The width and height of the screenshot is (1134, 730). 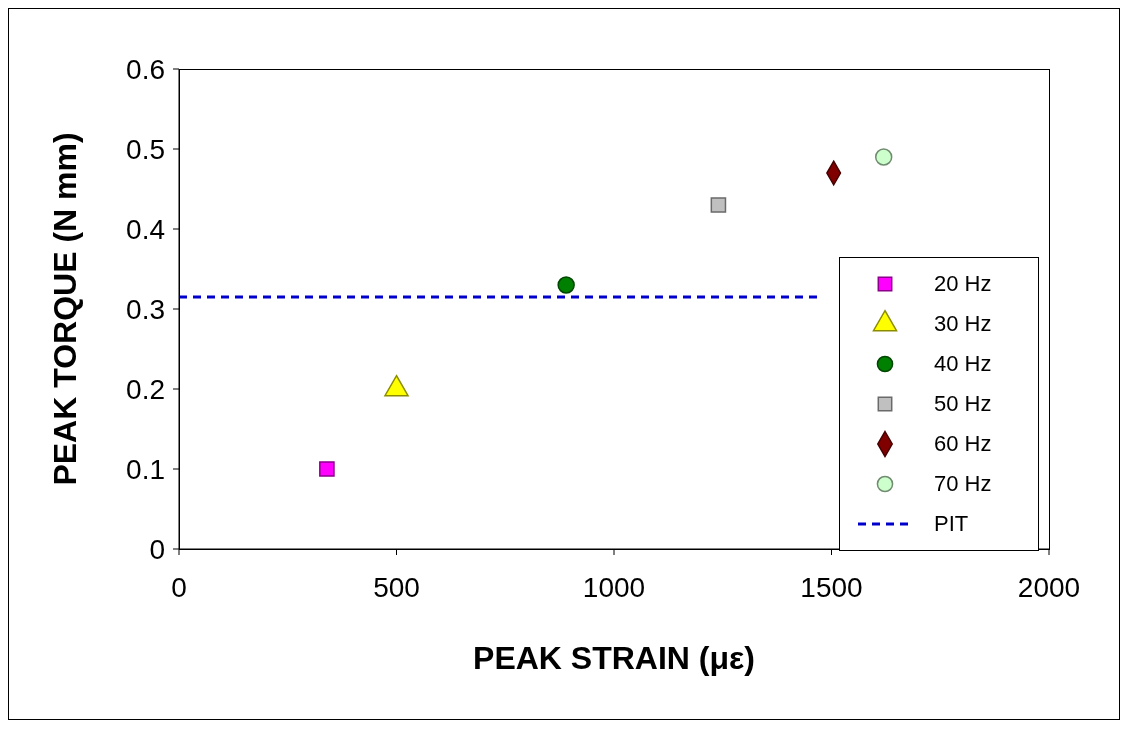 I want to click on x-tick-label: 2000, so click(x=1049, y=587).